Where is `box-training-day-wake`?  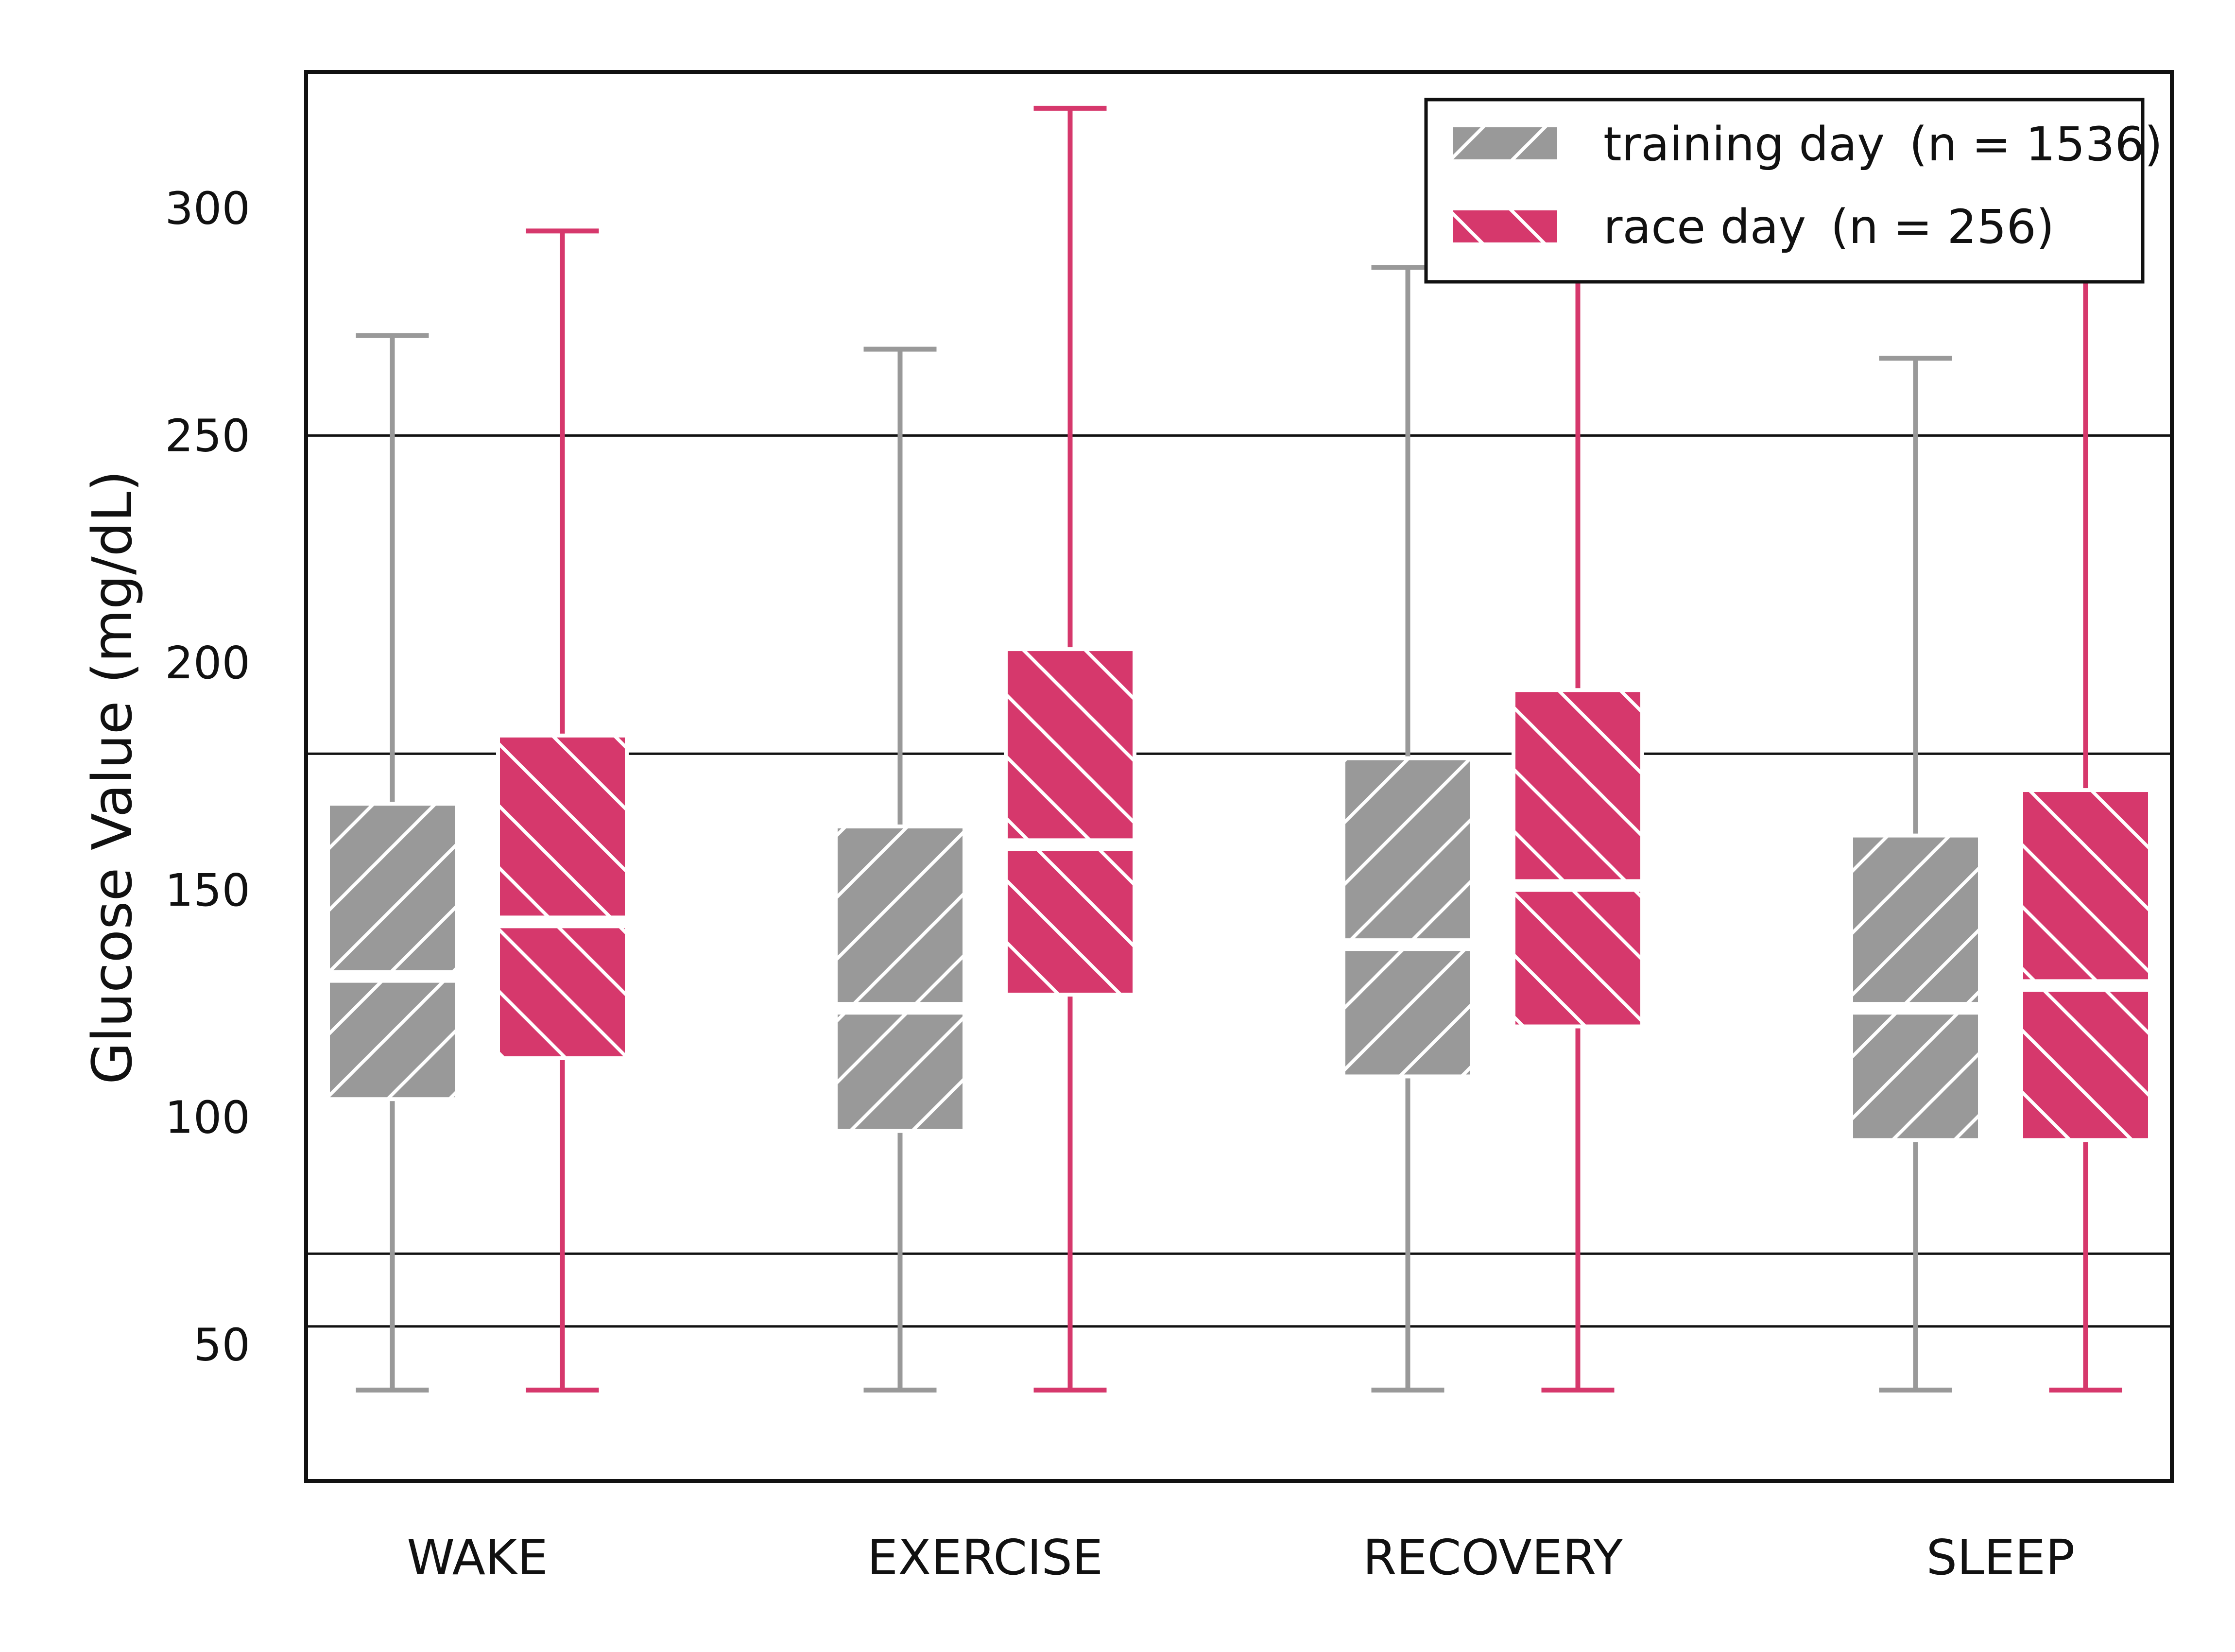
box-training-day-wake is located at coordinates (392, 863).